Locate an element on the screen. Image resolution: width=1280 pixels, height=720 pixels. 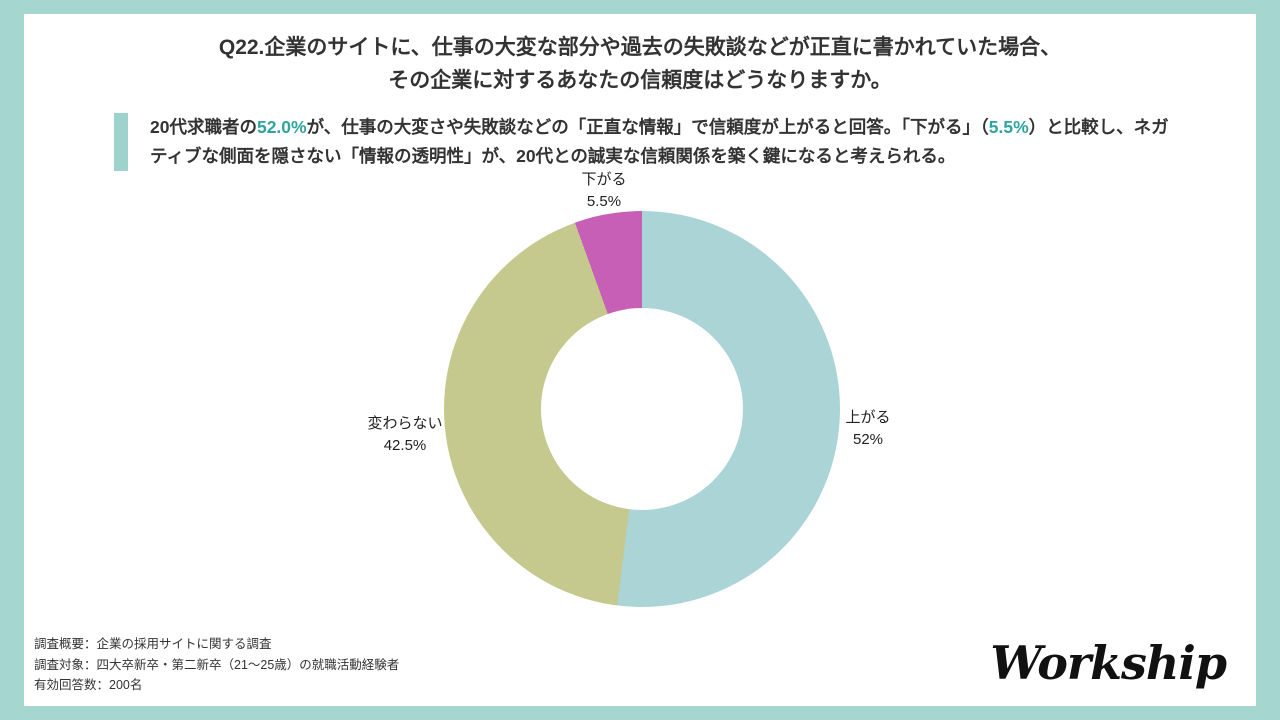
summary-segment: 20代求職者の is located at coordinates (203, 127).